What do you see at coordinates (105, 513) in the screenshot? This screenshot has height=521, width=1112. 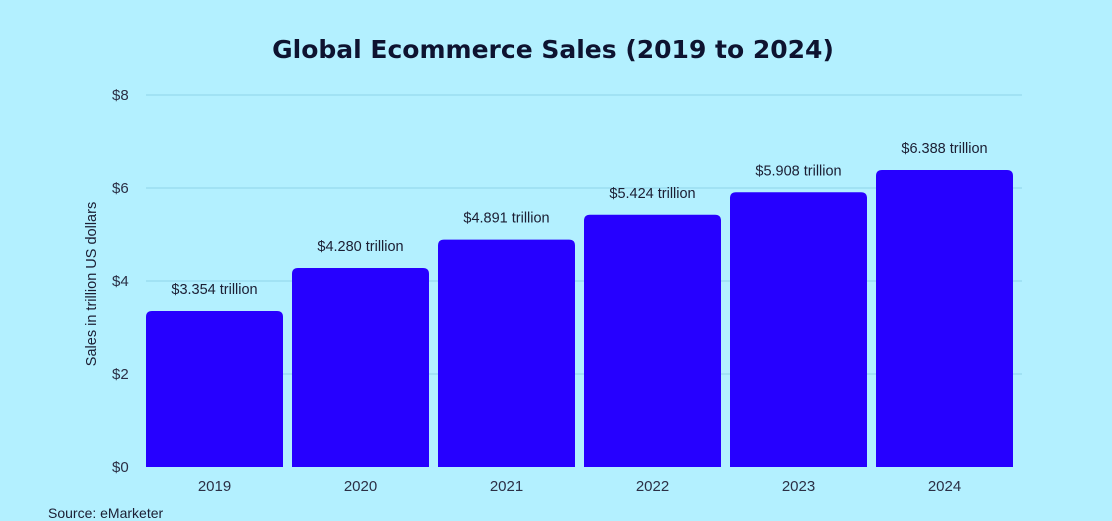 I see `source-note: Source: eMarketer` at bounding box center [105, 513].